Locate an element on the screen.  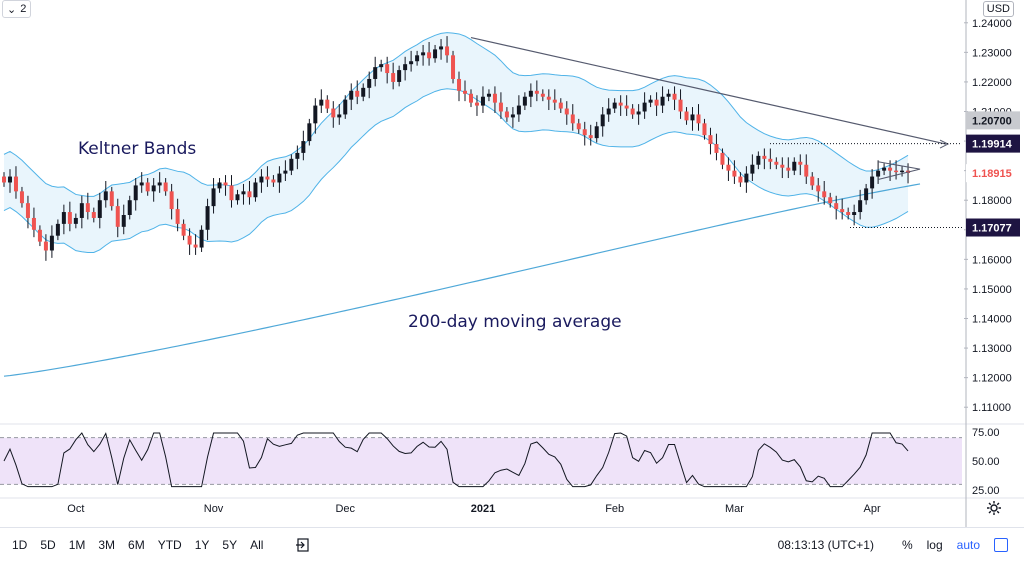
price-label-bg is located at coordinates (993, 120).